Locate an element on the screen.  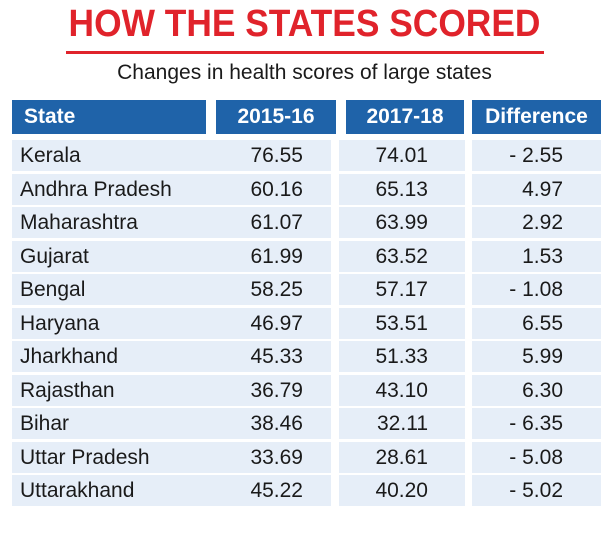
state-cell: Kerala is located at coordinates (171, 155).